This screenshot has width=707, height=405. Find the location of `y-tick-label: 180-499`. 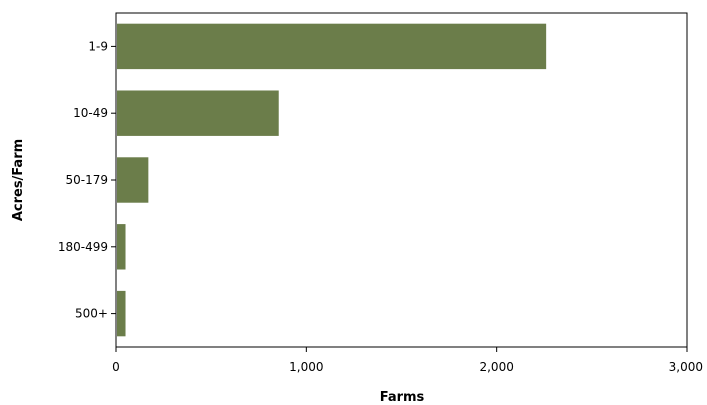

y-tick-label: 180-499 is located at coordinates (83, 247).